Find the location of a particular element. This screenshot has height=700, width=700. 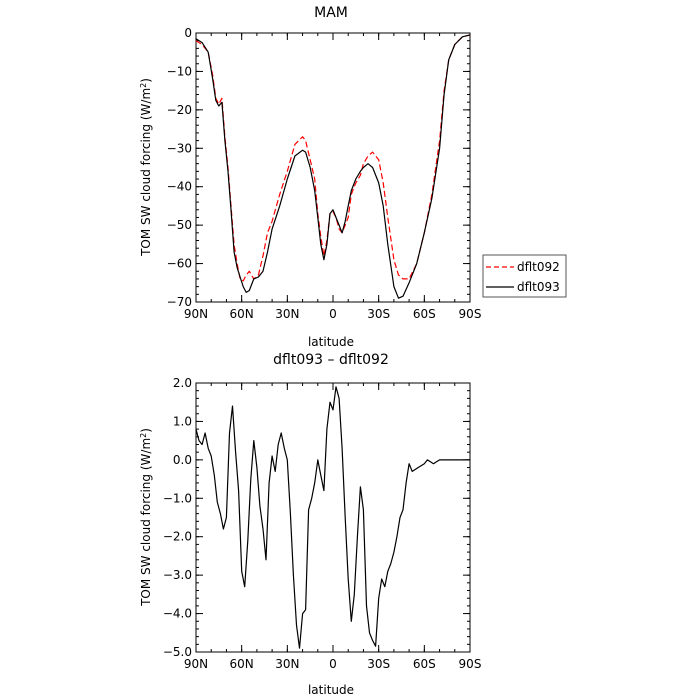

y-tick-label: −5.0 is located at coordinates (177, 652).